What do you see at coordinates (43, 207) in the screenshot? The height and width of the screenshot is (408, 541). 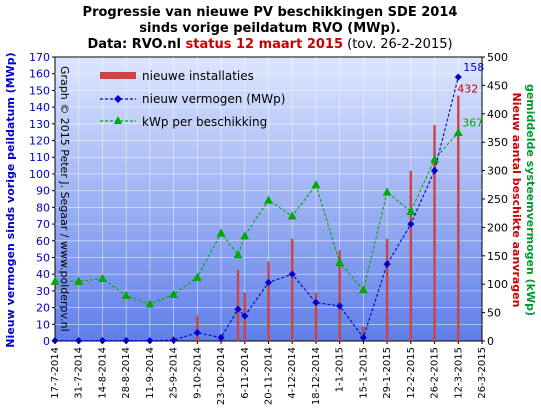 I see `left-axis-tick-label: 80` at bounding box center [43, 207].